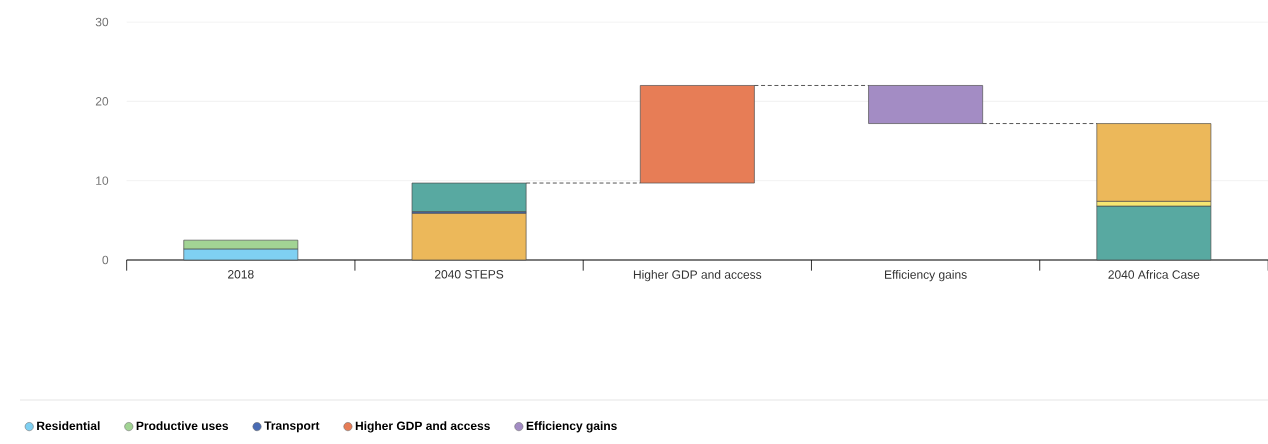 The image size is (1268, 444). What do you see at coordinates (102, 101) in the screenshot?
I see `y-tick-label: 20` at bounding box center [102, 101].